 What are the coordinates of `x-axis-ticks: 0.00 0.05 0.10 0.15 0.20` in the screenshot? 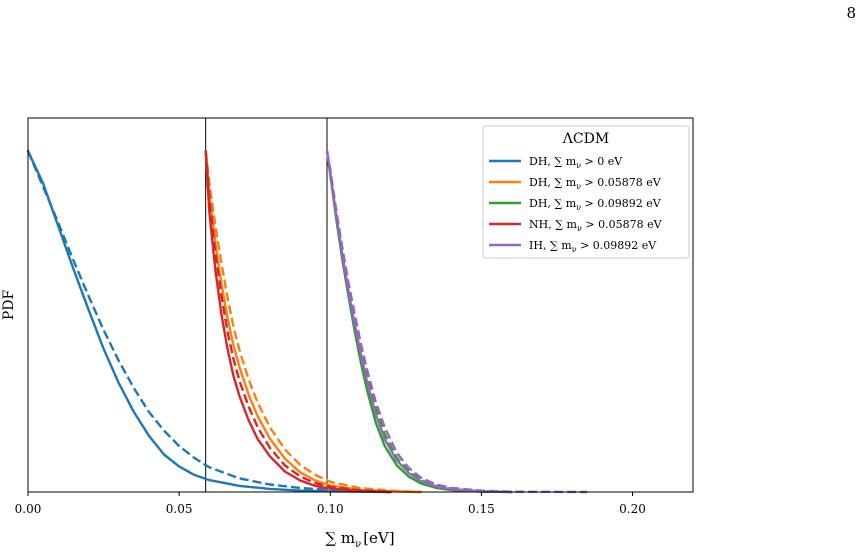 It's located at (330, 504).